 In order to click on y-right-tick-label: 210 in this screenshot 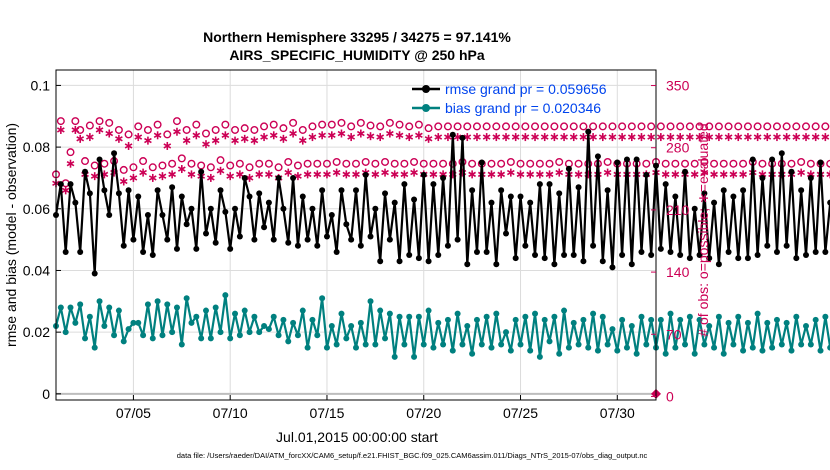, I will do `click(678, 210)`.